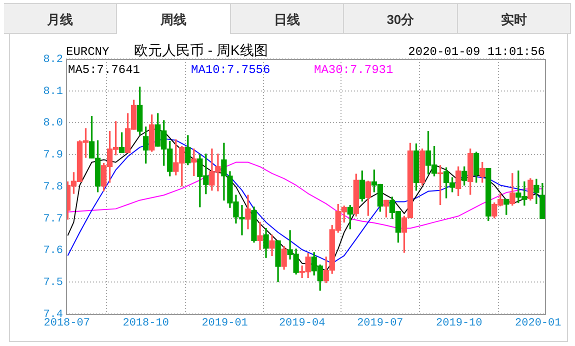  I want to click on y-tick-label: 8.2, so click(53, 60).